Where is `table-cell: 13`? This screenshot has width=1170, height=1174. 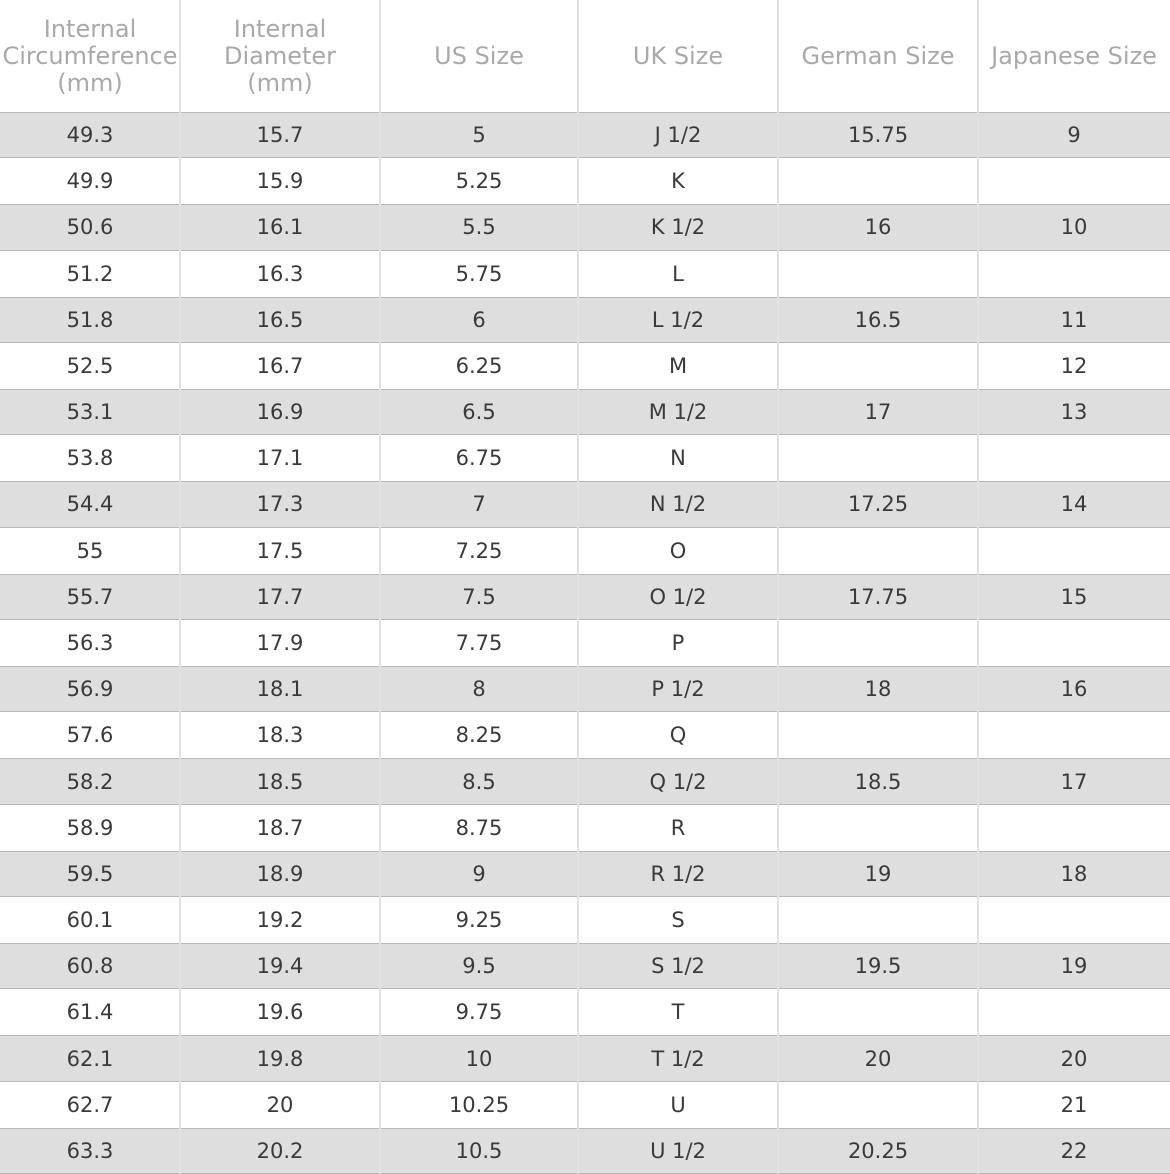 table-cell: 13 is located at coordinates (1074, 412).